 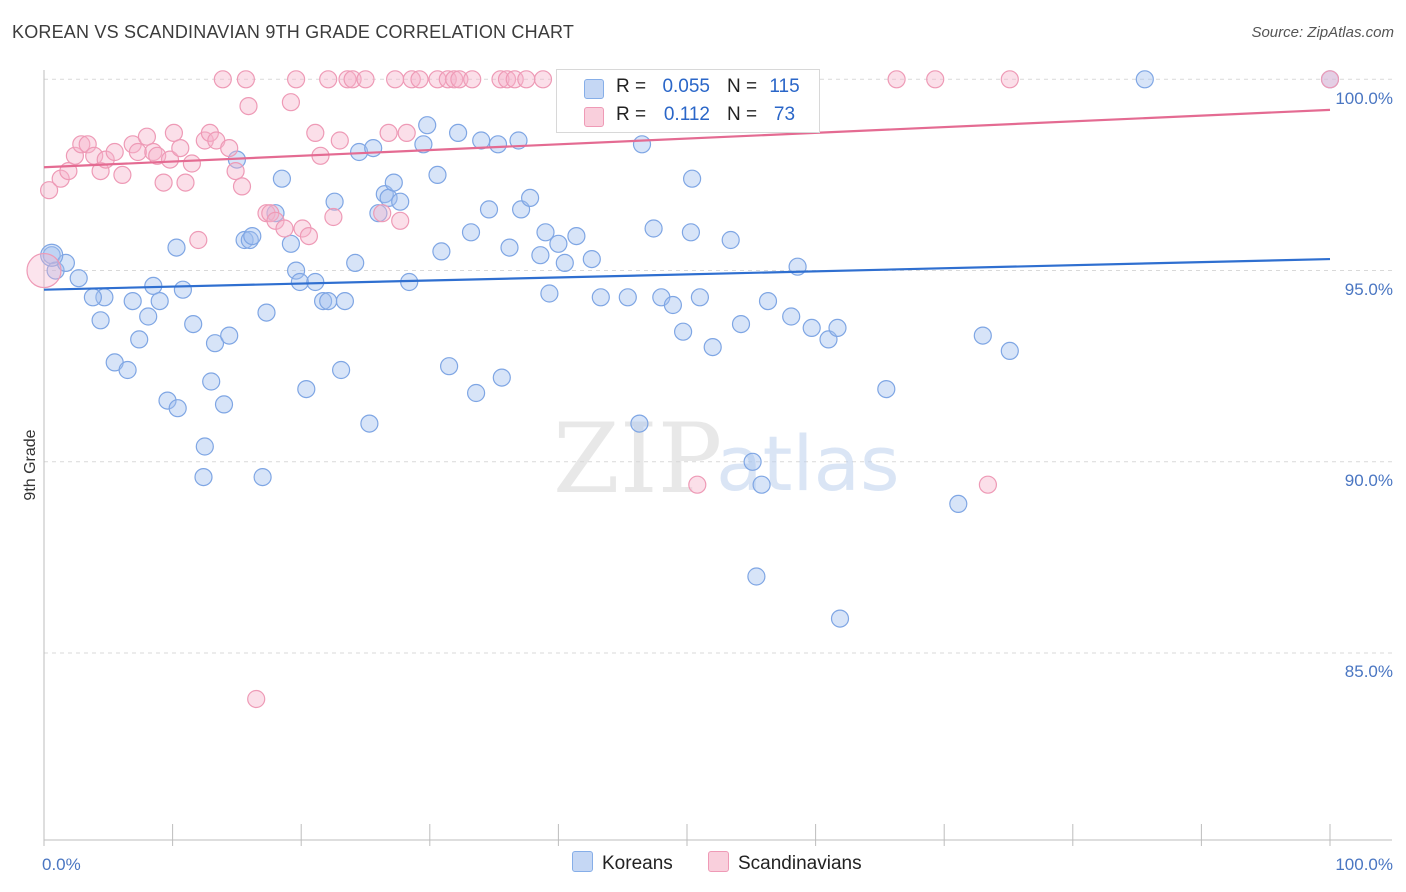 I want to click on legend-n-value: 115, so click(x=784, y=86).